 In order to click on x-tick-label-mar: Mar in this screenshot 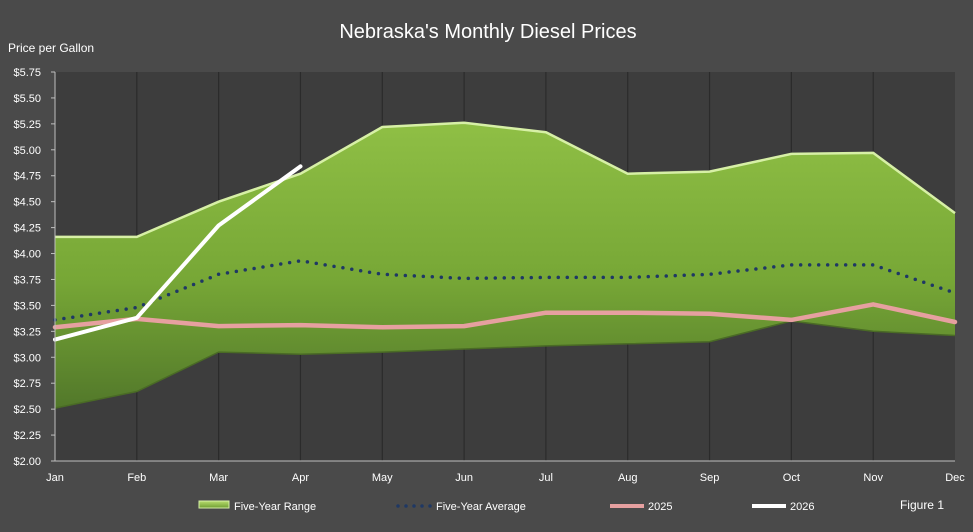, I will do `click(218, 478)`.